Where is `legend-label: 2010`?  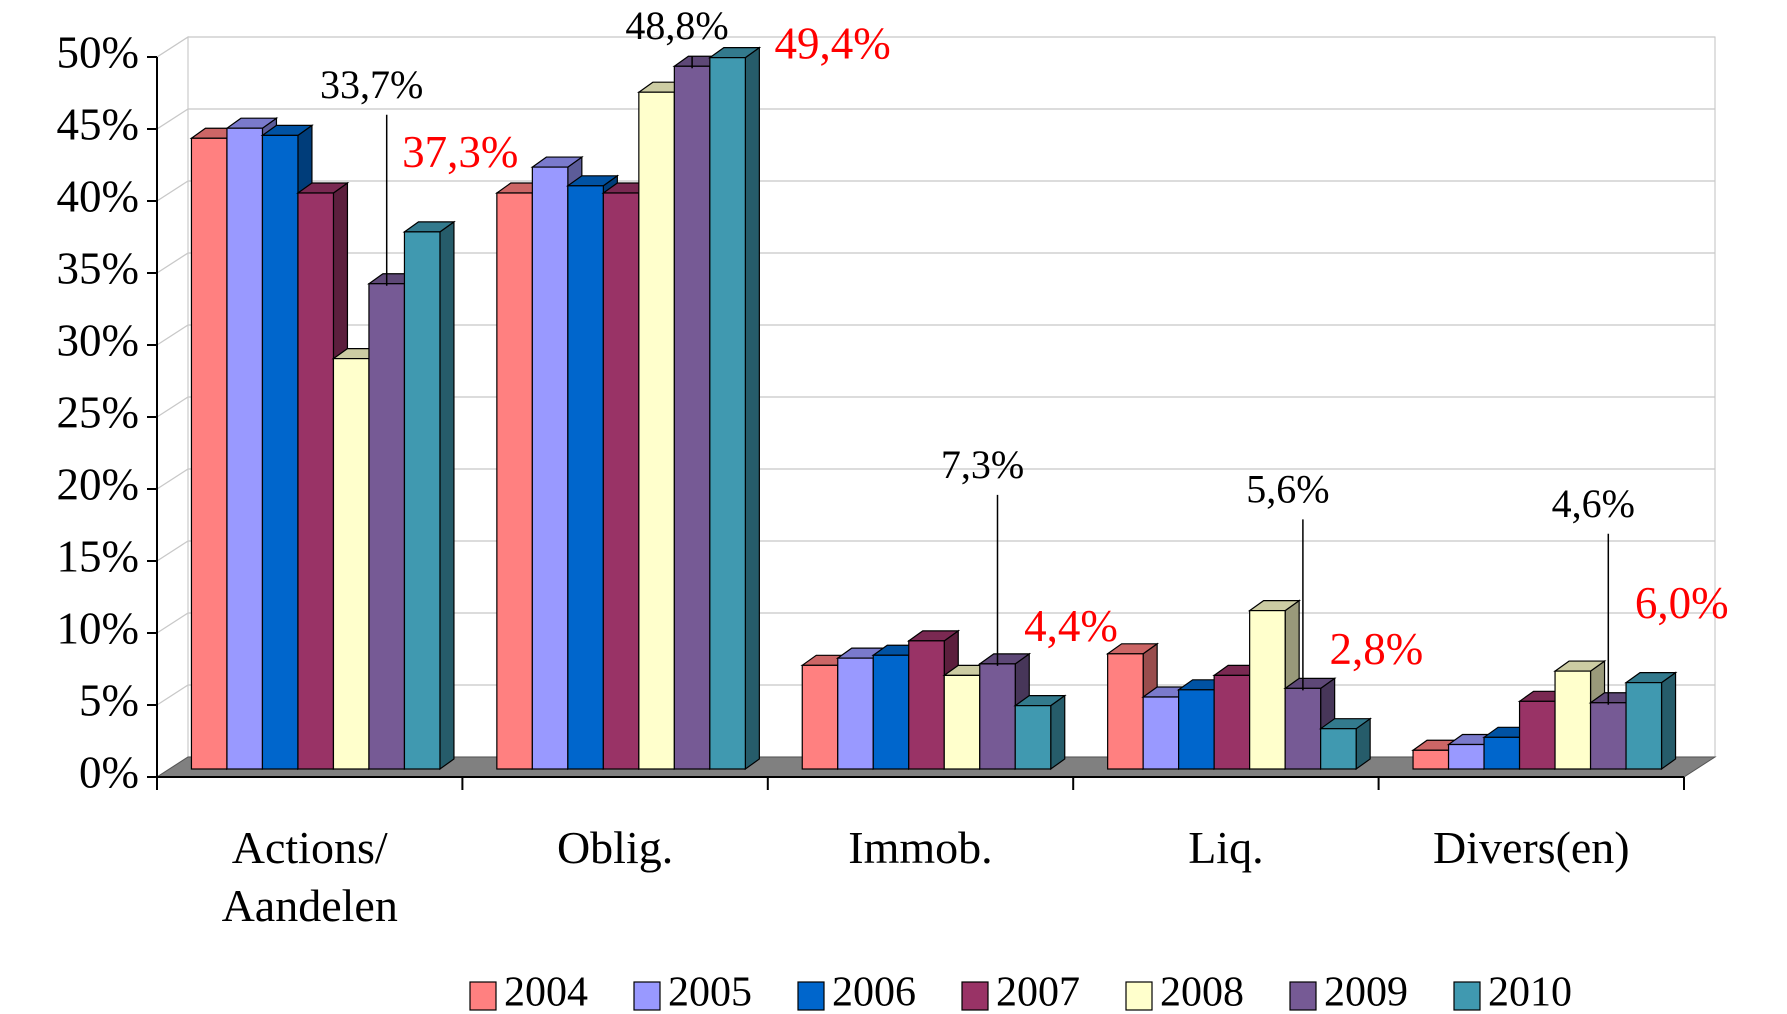 legend-label: 2010 is located at coordinates (1530, 992).